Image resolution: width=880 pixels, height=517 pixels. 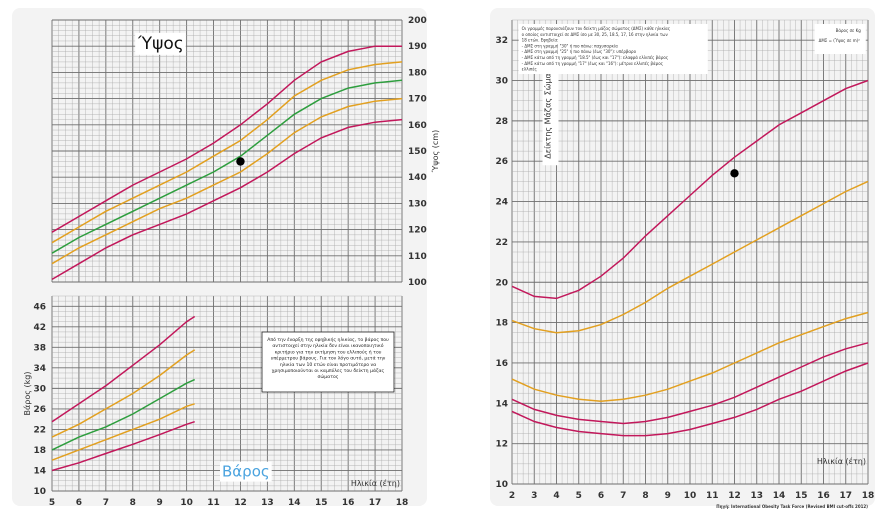 I want to click on bmi-formula-box, so click(x=840, y=39).